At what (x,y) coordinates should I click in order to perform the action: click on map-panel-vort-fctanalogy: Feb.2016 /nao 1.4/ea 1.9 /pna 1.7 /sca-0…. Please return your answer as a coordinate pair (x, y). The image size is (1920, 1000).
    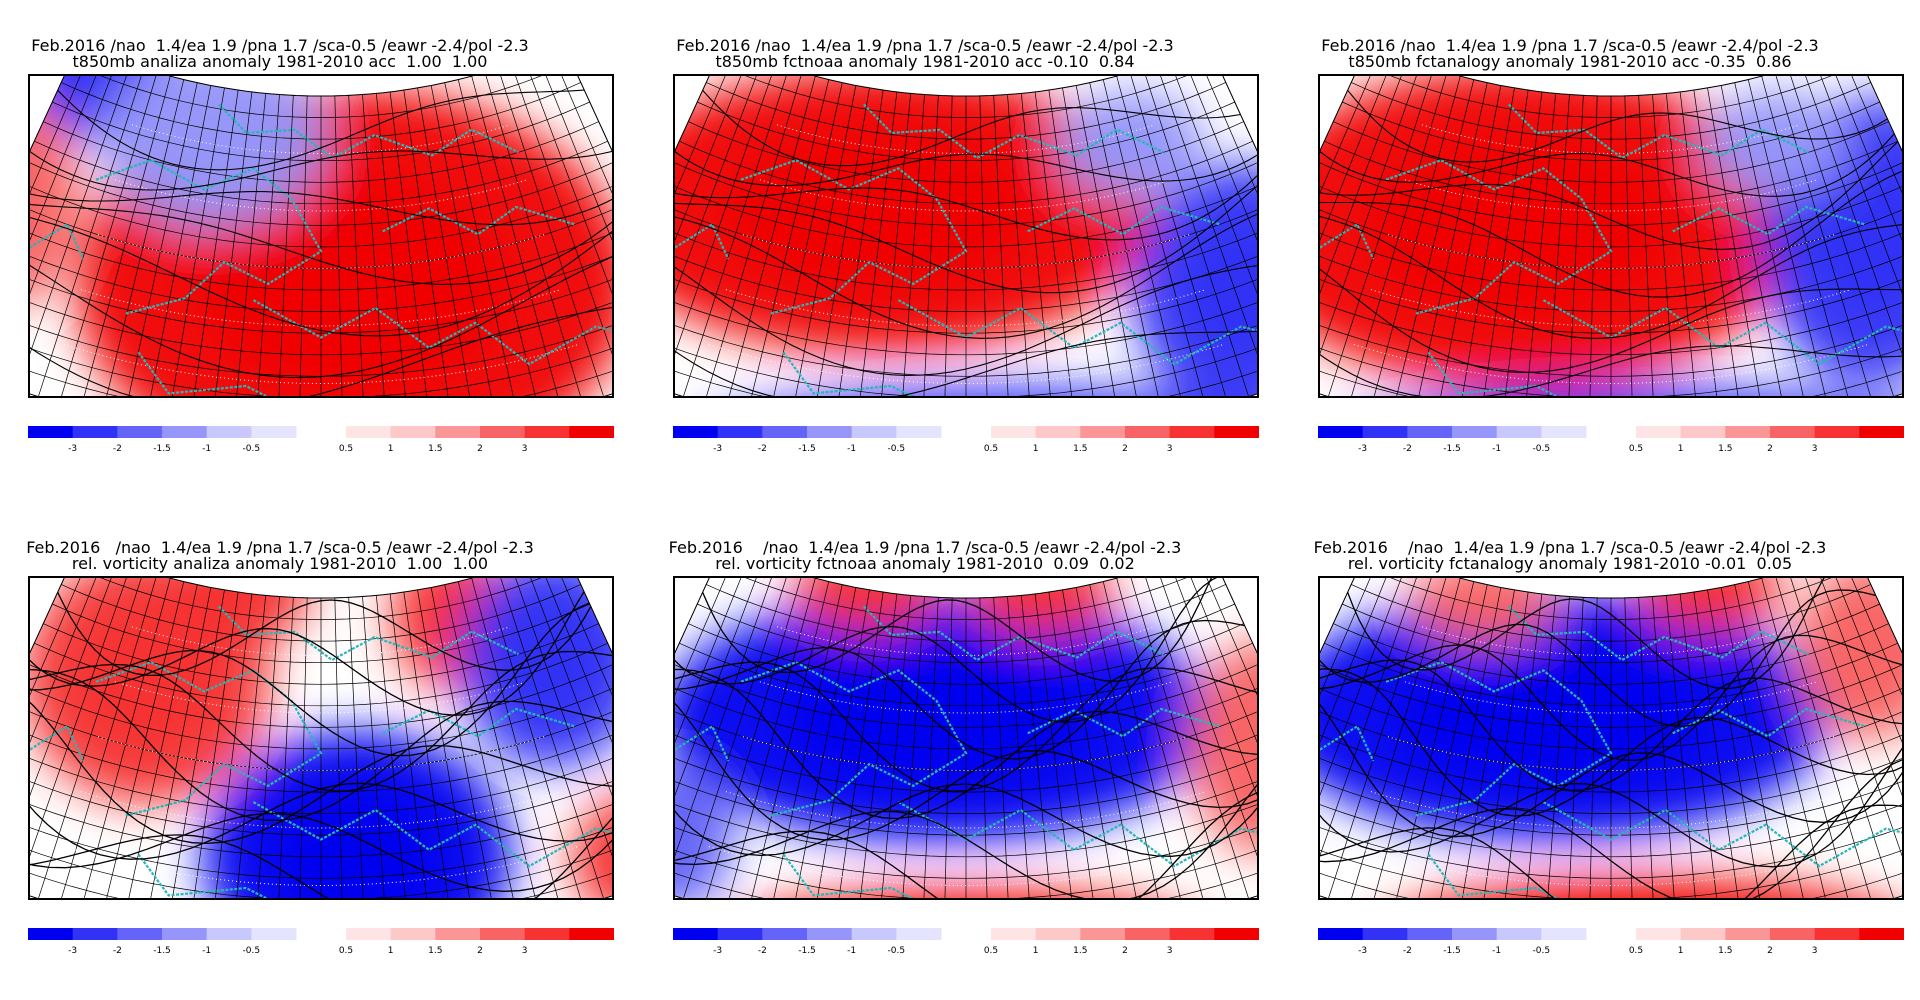
    Looking at the image, I should click on (1597, 770).